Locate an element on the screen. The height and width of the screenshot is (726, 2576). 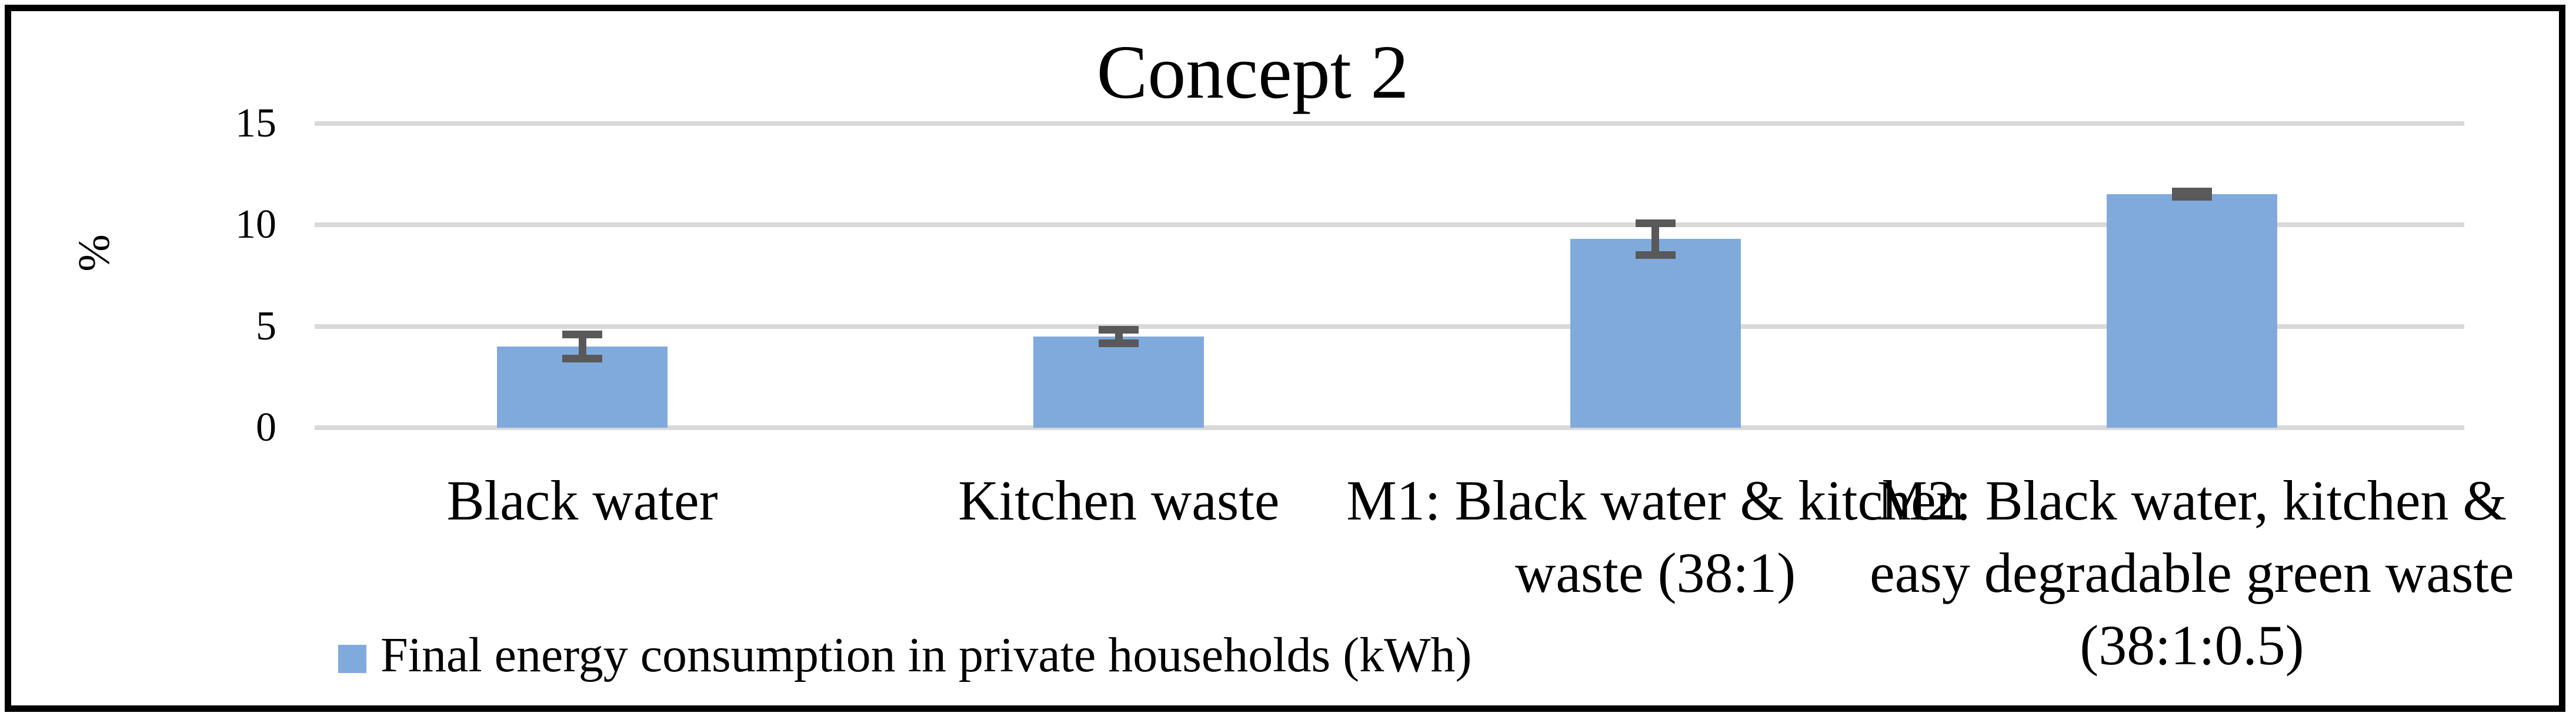
y-tick-label-15: 15 is located at coordinates (255, 123).